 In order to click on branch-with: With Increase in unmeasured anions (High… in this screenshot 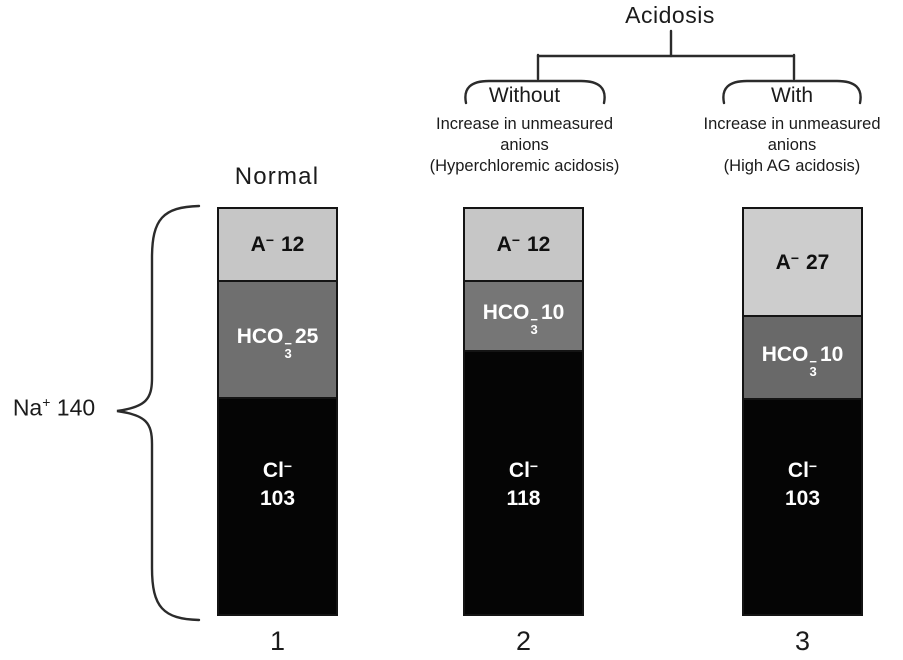, I will do `click(787, 130)`.